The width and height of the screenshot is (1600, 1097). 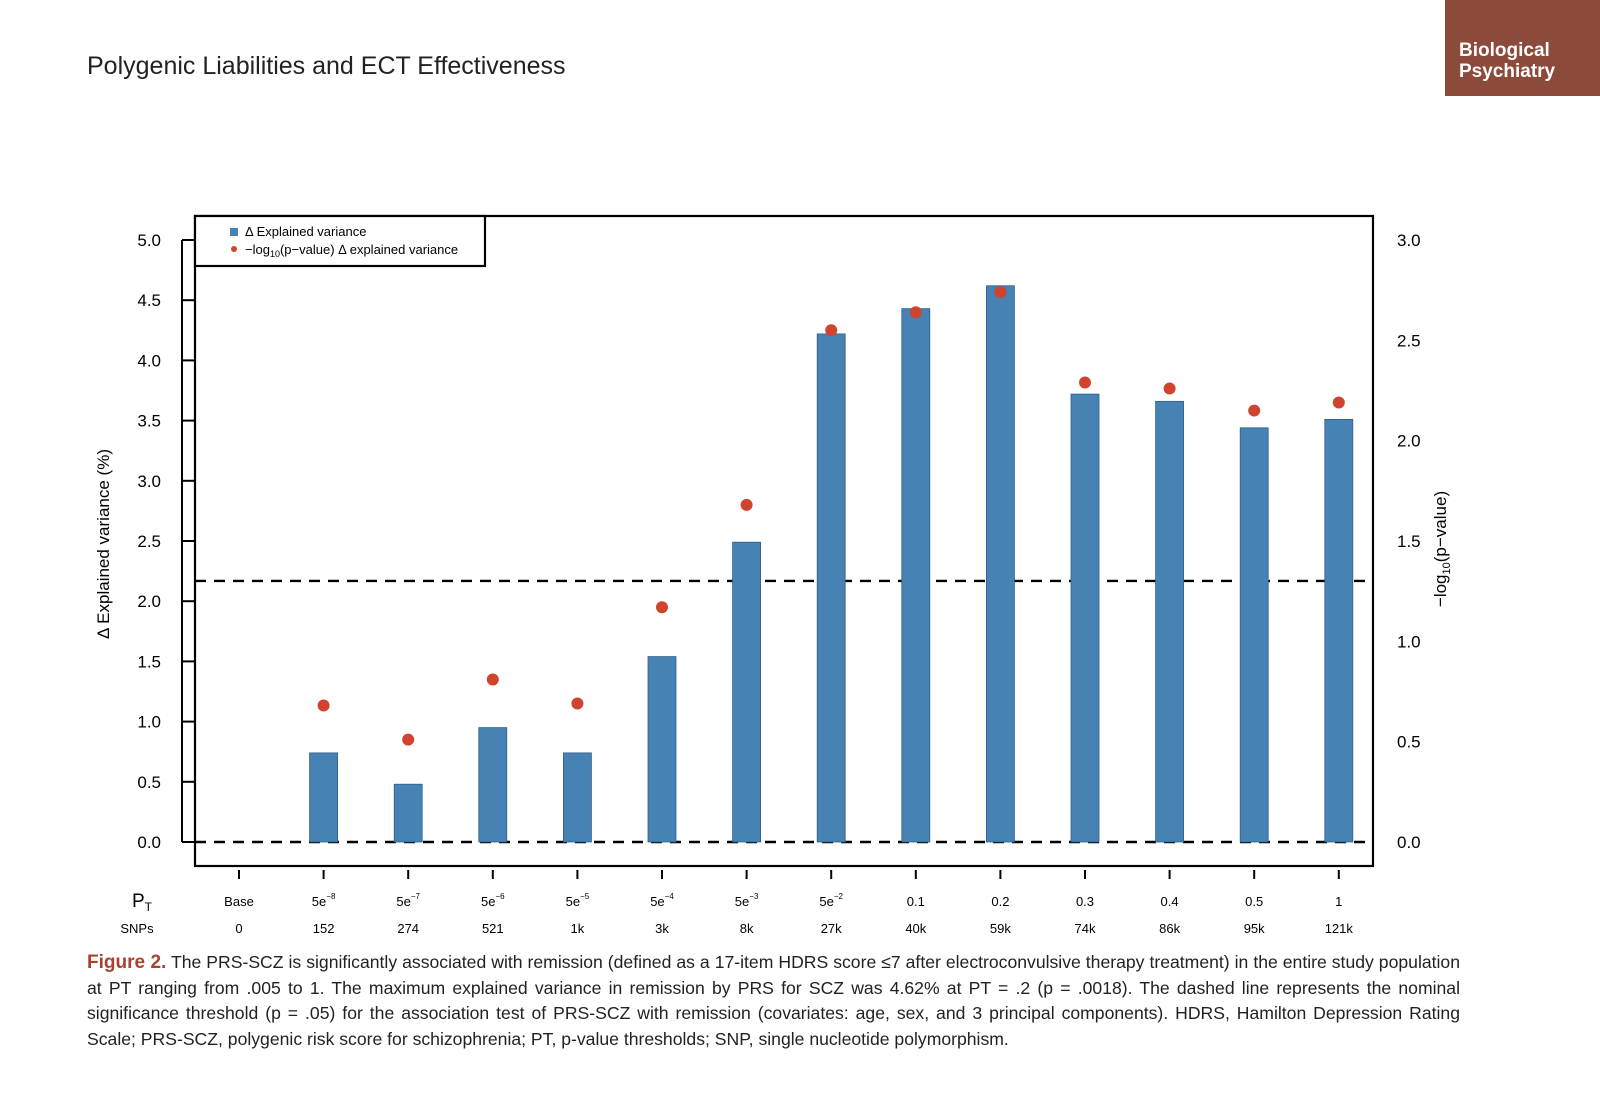 I want to click on x-tick-label-pt: 0.1, so click(x=916, y=901).